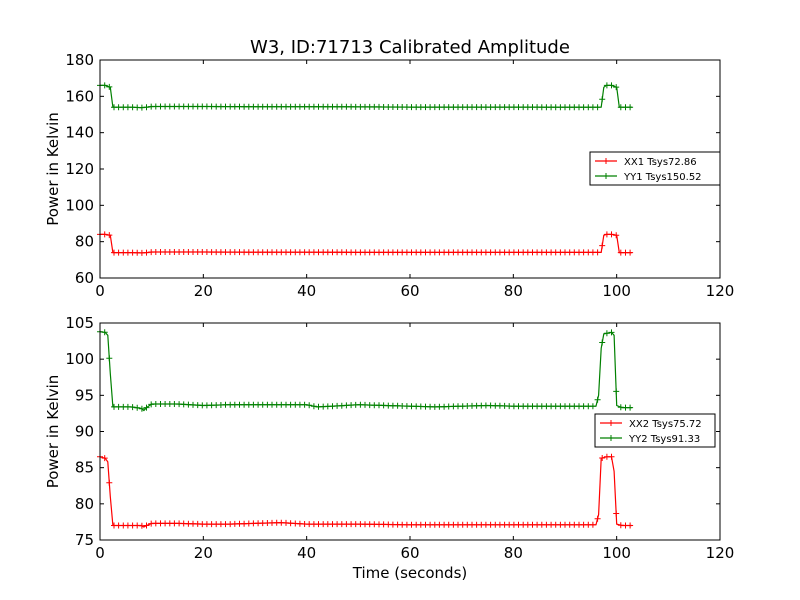 This screenshot has width=800, height=600. What do you see at coordinates (665, 424) in the screenshot?
I see `legend-entry: XX2 Tsys75.72` at bounding box center [665, 424].